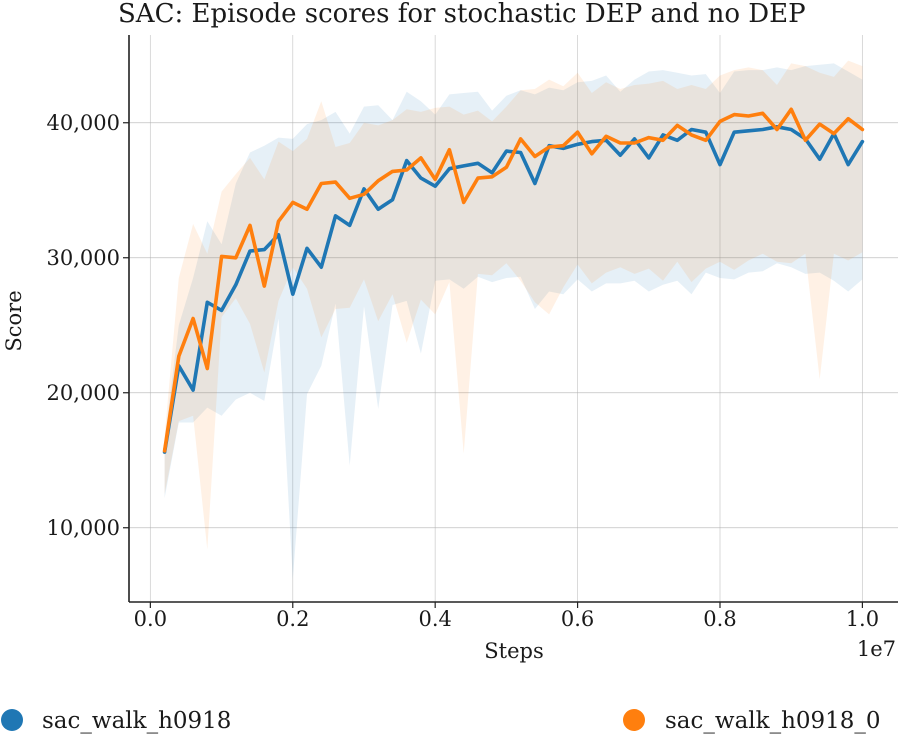  What do you see at coordinates (150, 619) in the screenshot?
I see `x-tick-label-0: 0.0` at bounding box center [150, 619].